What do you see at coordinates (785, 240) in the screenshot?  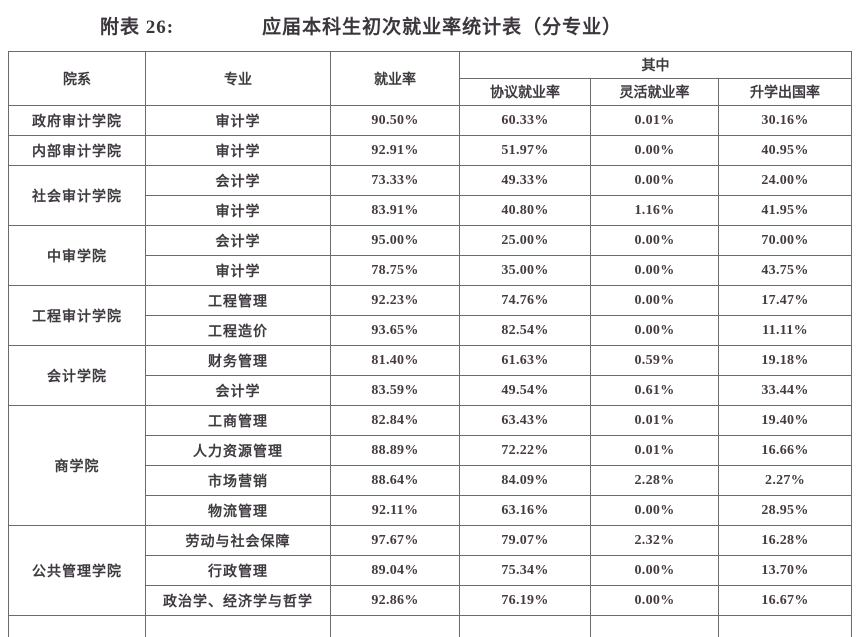 I see `further-cell: 70.00%` at bounding box center [785, 240].